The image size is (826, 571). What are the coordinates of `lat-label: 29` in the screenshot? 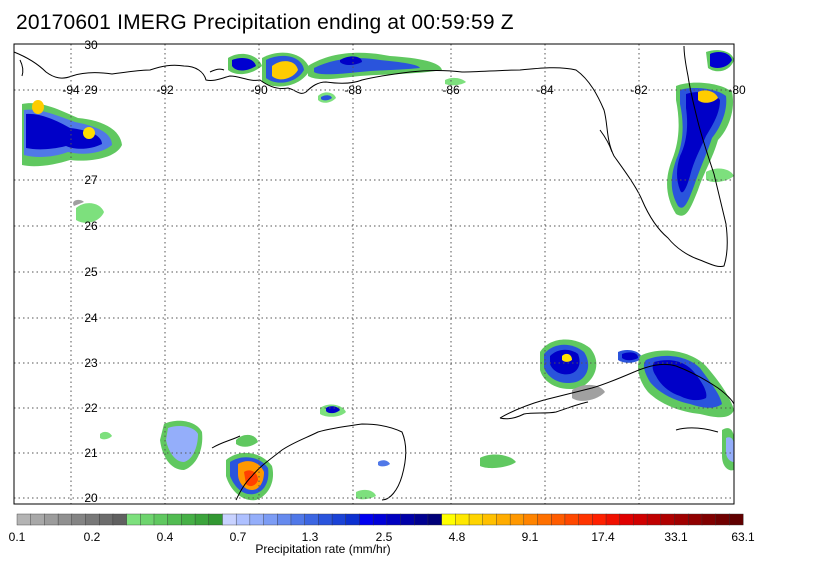 It's located at (91, 90).